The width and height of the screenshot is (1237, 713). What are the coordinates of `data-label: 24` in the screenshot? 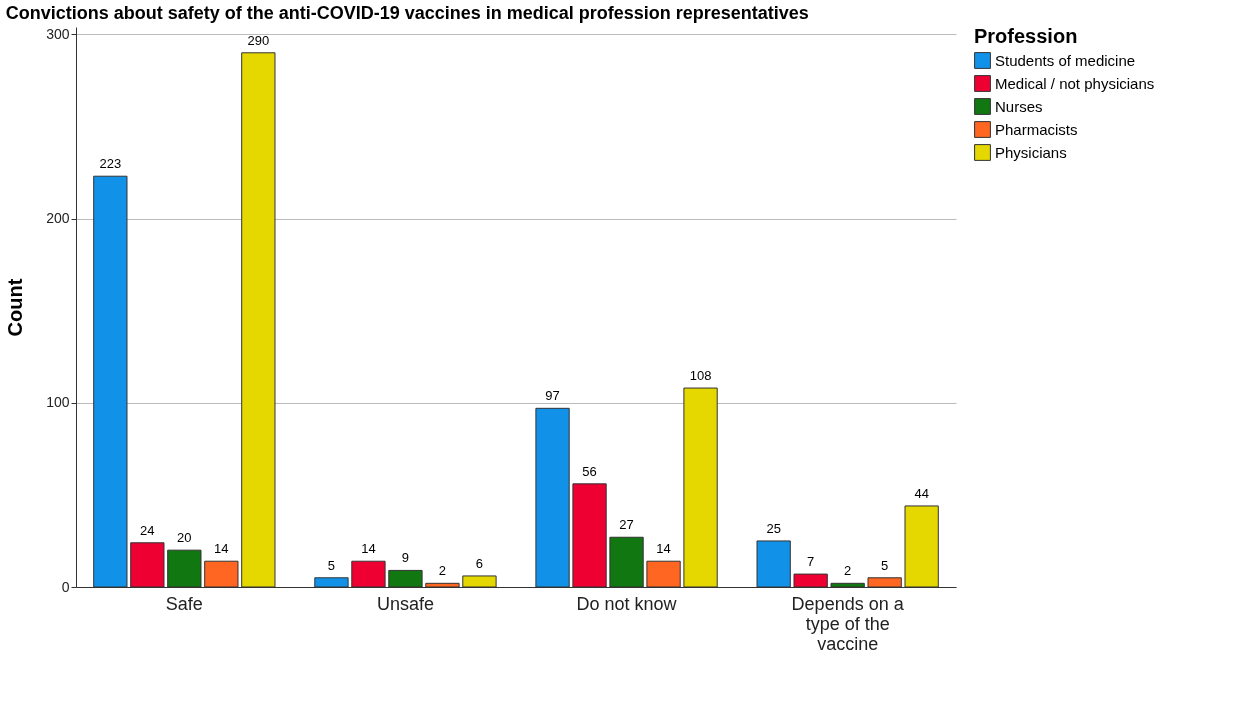 It's located at (147, 530).